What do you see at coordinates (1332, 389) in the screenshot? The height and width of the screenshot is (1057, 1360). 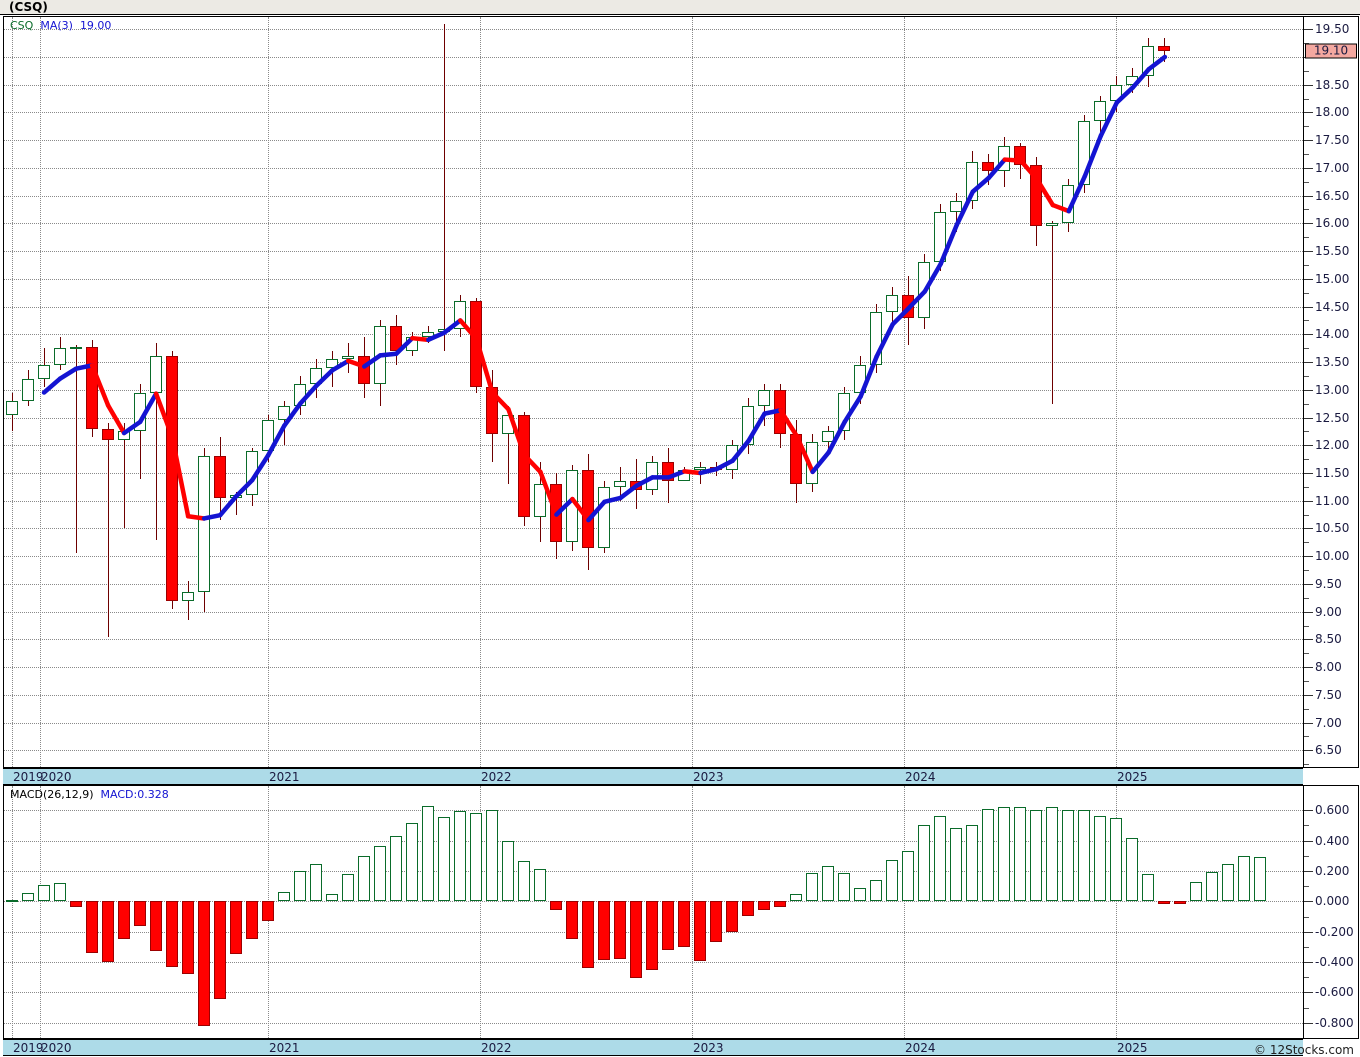 I see `price-tick-label: 13.00` at bounding box center [1332, 389].